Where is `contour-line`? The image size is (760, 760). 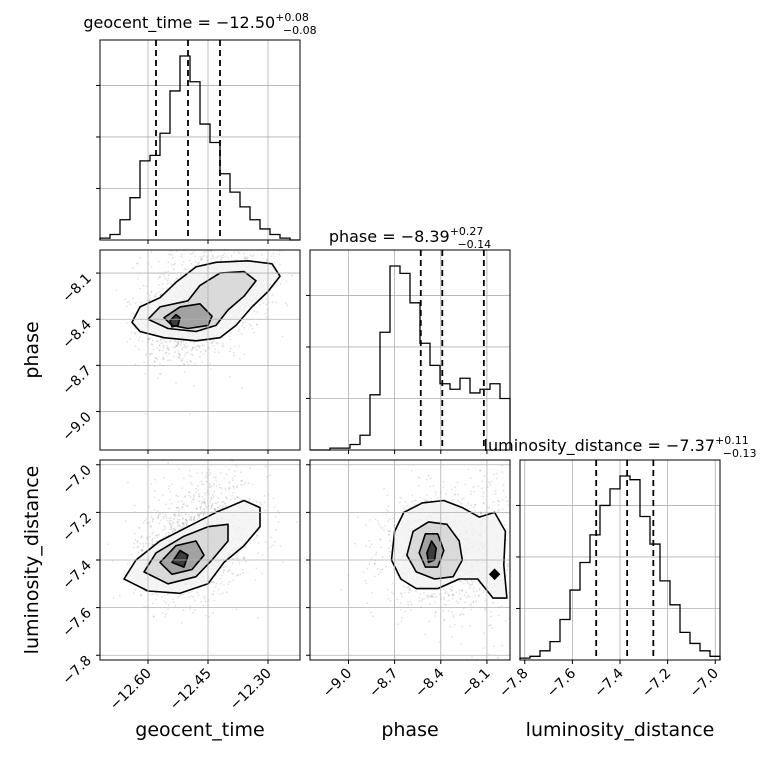 contour-line is located at coordinates (435, 550).